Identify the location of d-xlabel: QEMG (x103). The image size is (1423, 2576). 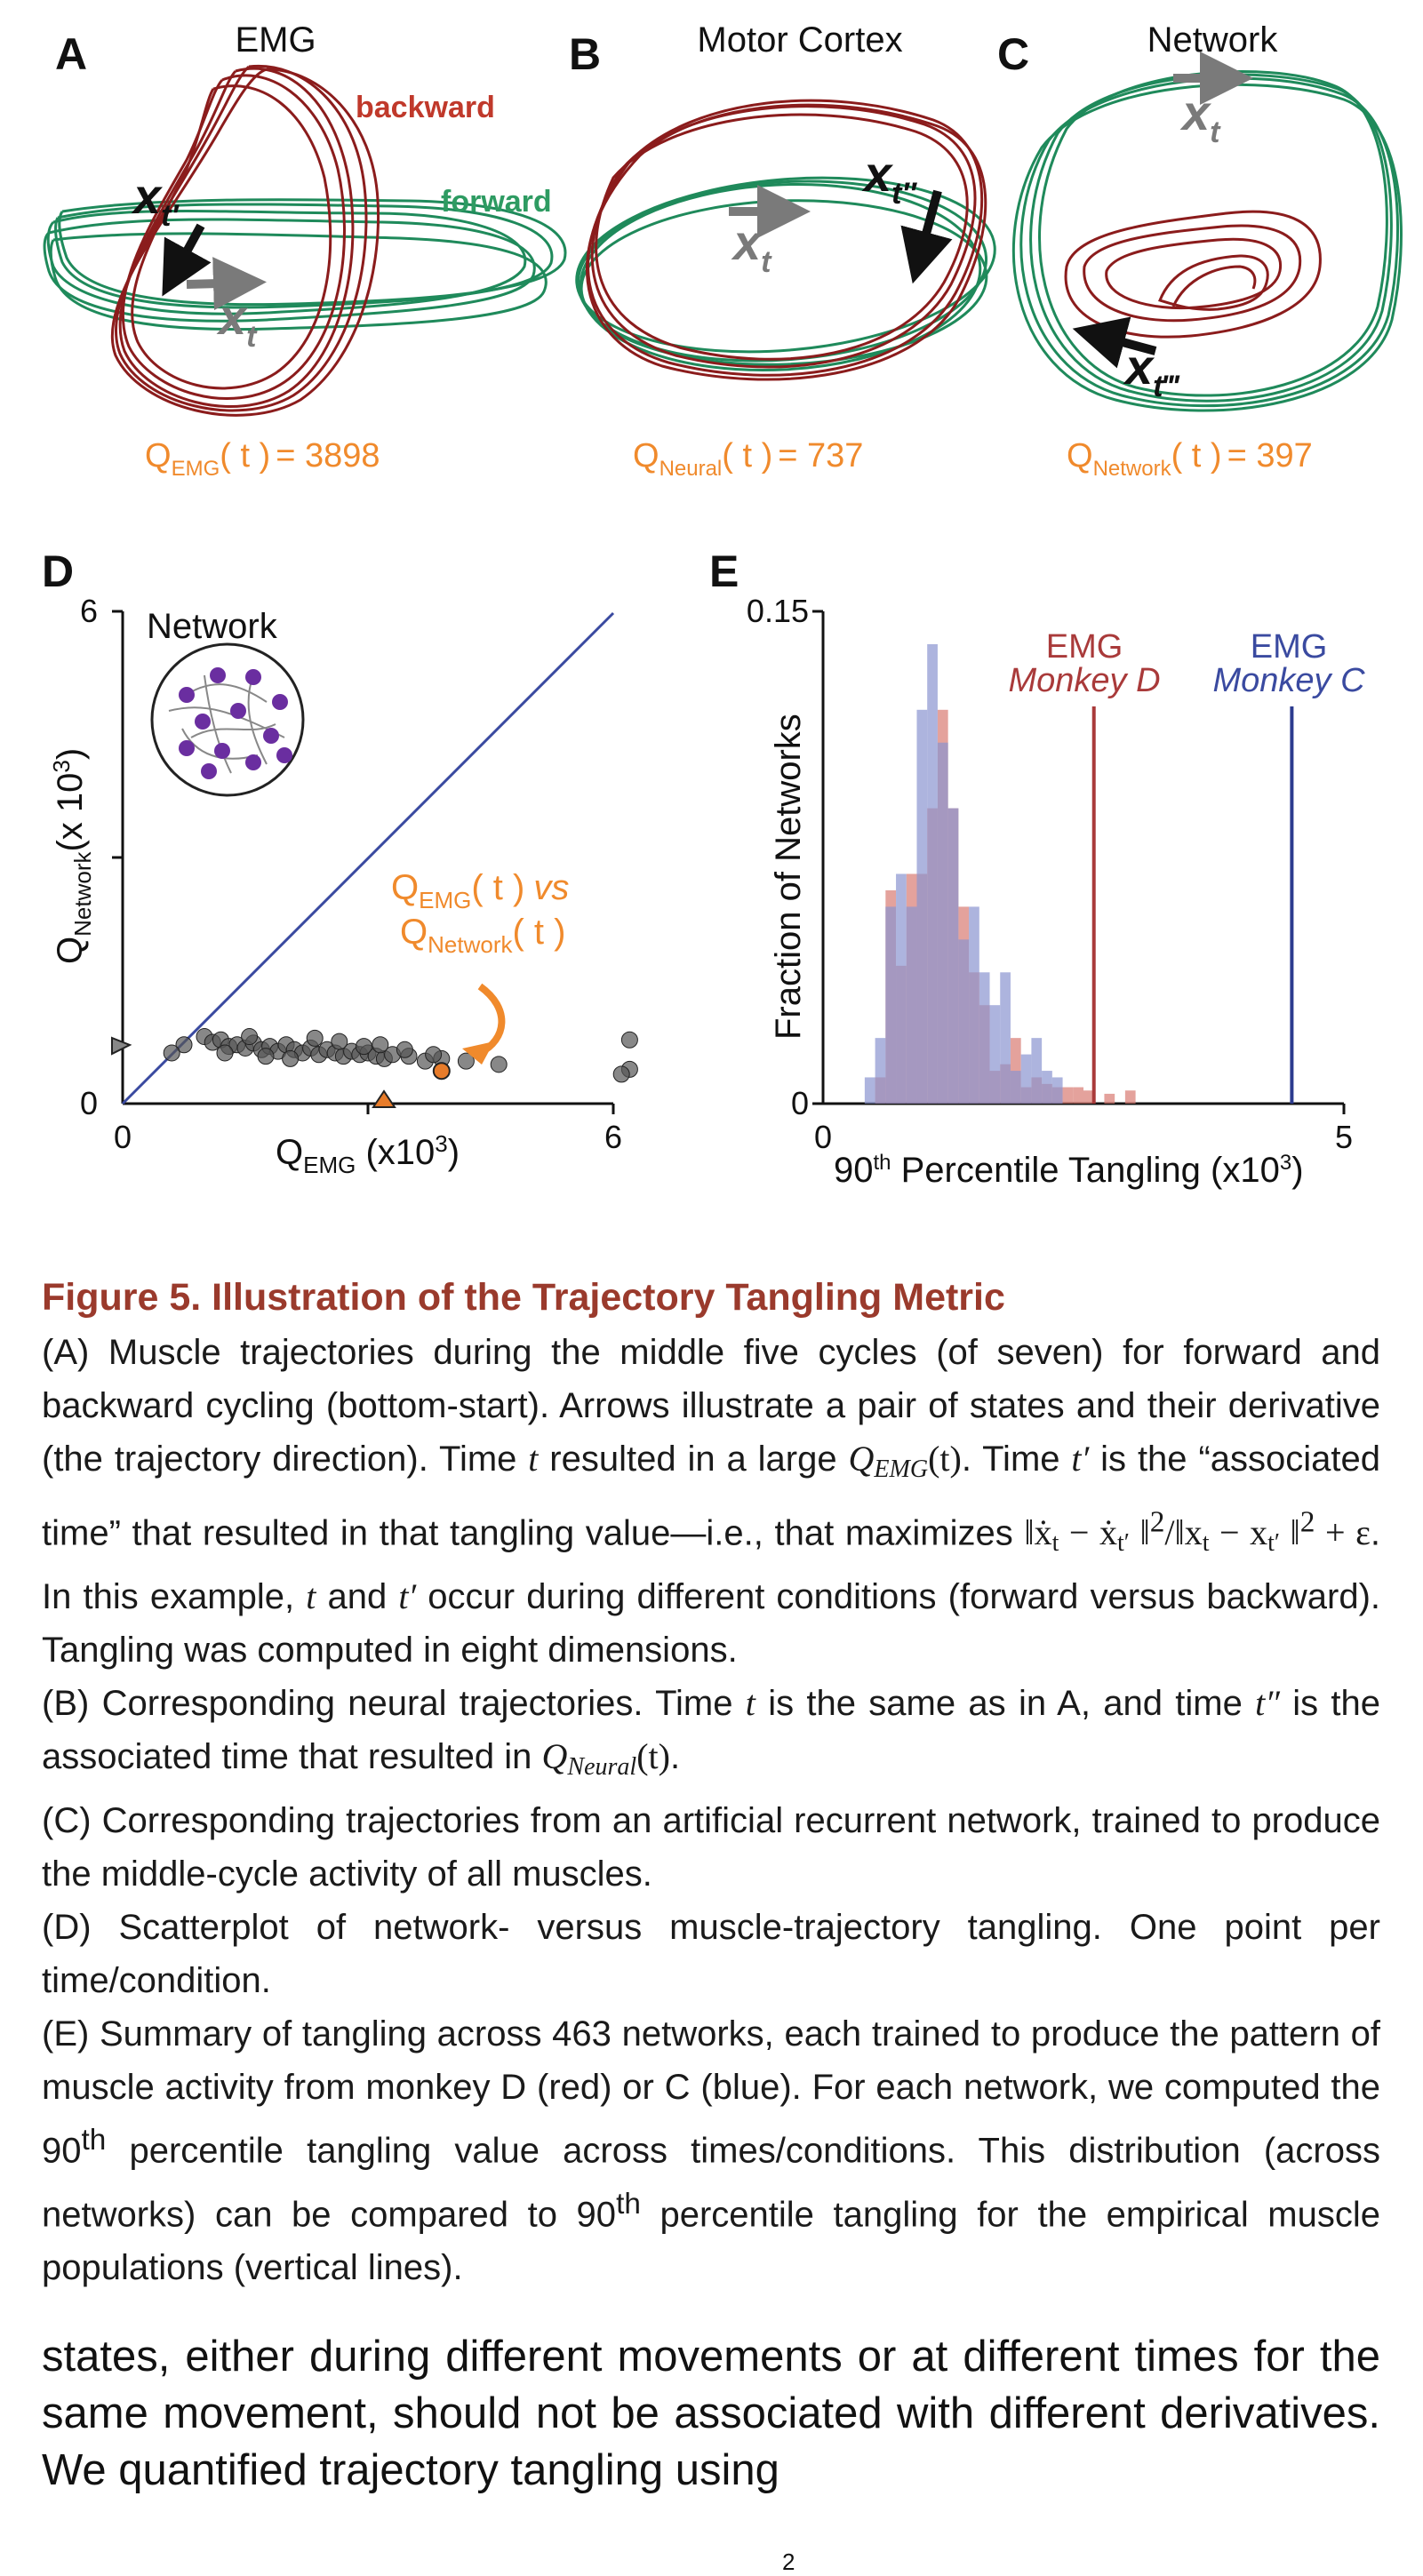
(368, 1154).